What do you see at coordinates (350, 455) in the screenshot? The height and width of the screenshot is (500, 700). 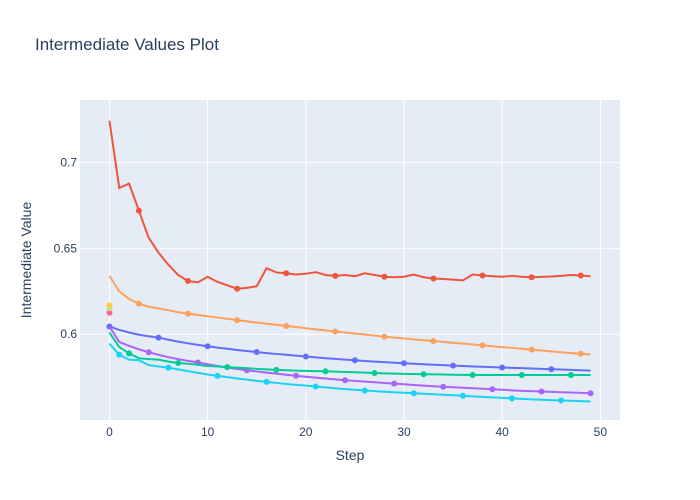 I see `x-axis-label: Step` at bounding box center [350, 455].